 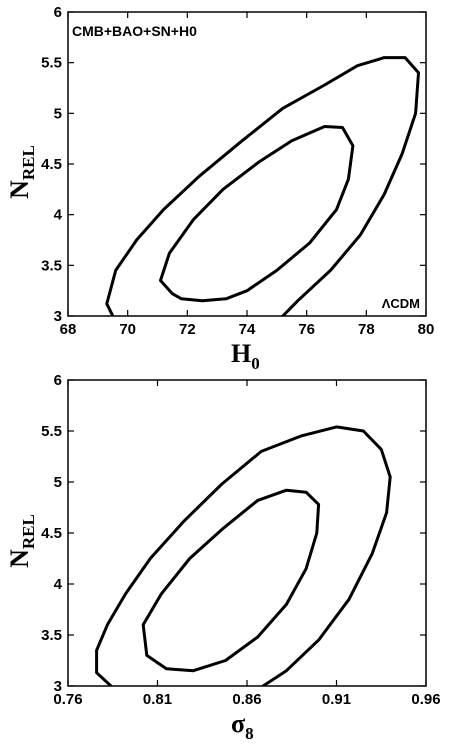 I want to click on x-axis-label-sub: 0, so click(x=255, y=363).